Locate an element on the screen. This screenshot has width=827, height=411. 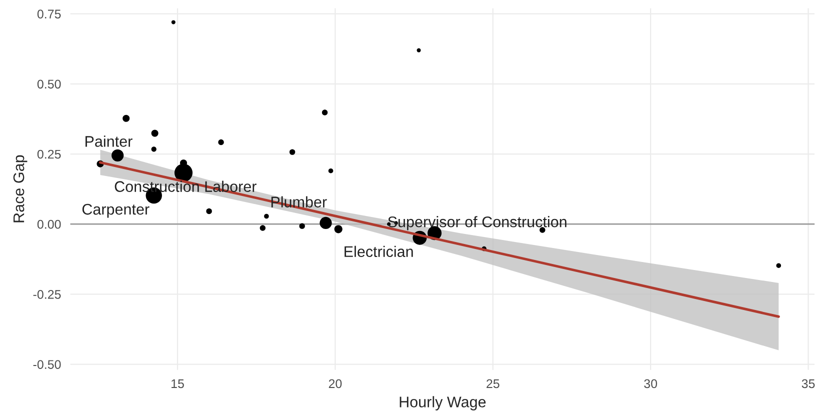
y-tick-label: 0.00 is located at coordinates (49, 224).